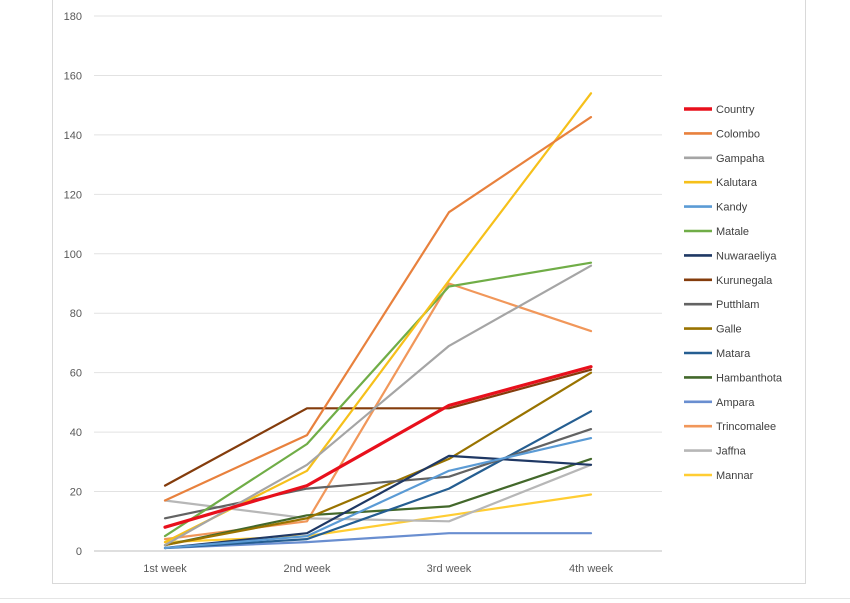  Describe the element at coordinates (73, 136) in the screenshot. I see `y-tick-label: 140` at that location.